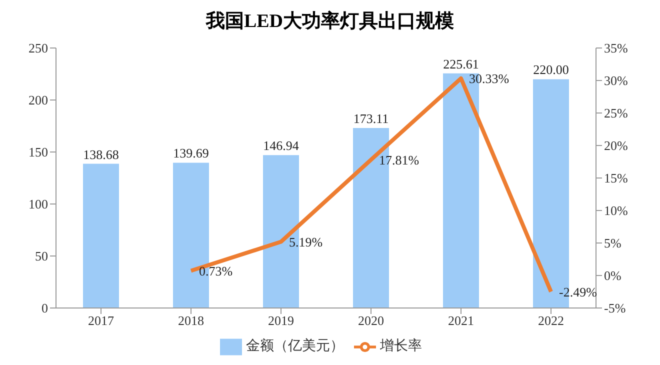  What do you see at coordinates (616, 113) in the screenshot?
I see `y2-tick-label: 25%` at bounding box center [616, 113].